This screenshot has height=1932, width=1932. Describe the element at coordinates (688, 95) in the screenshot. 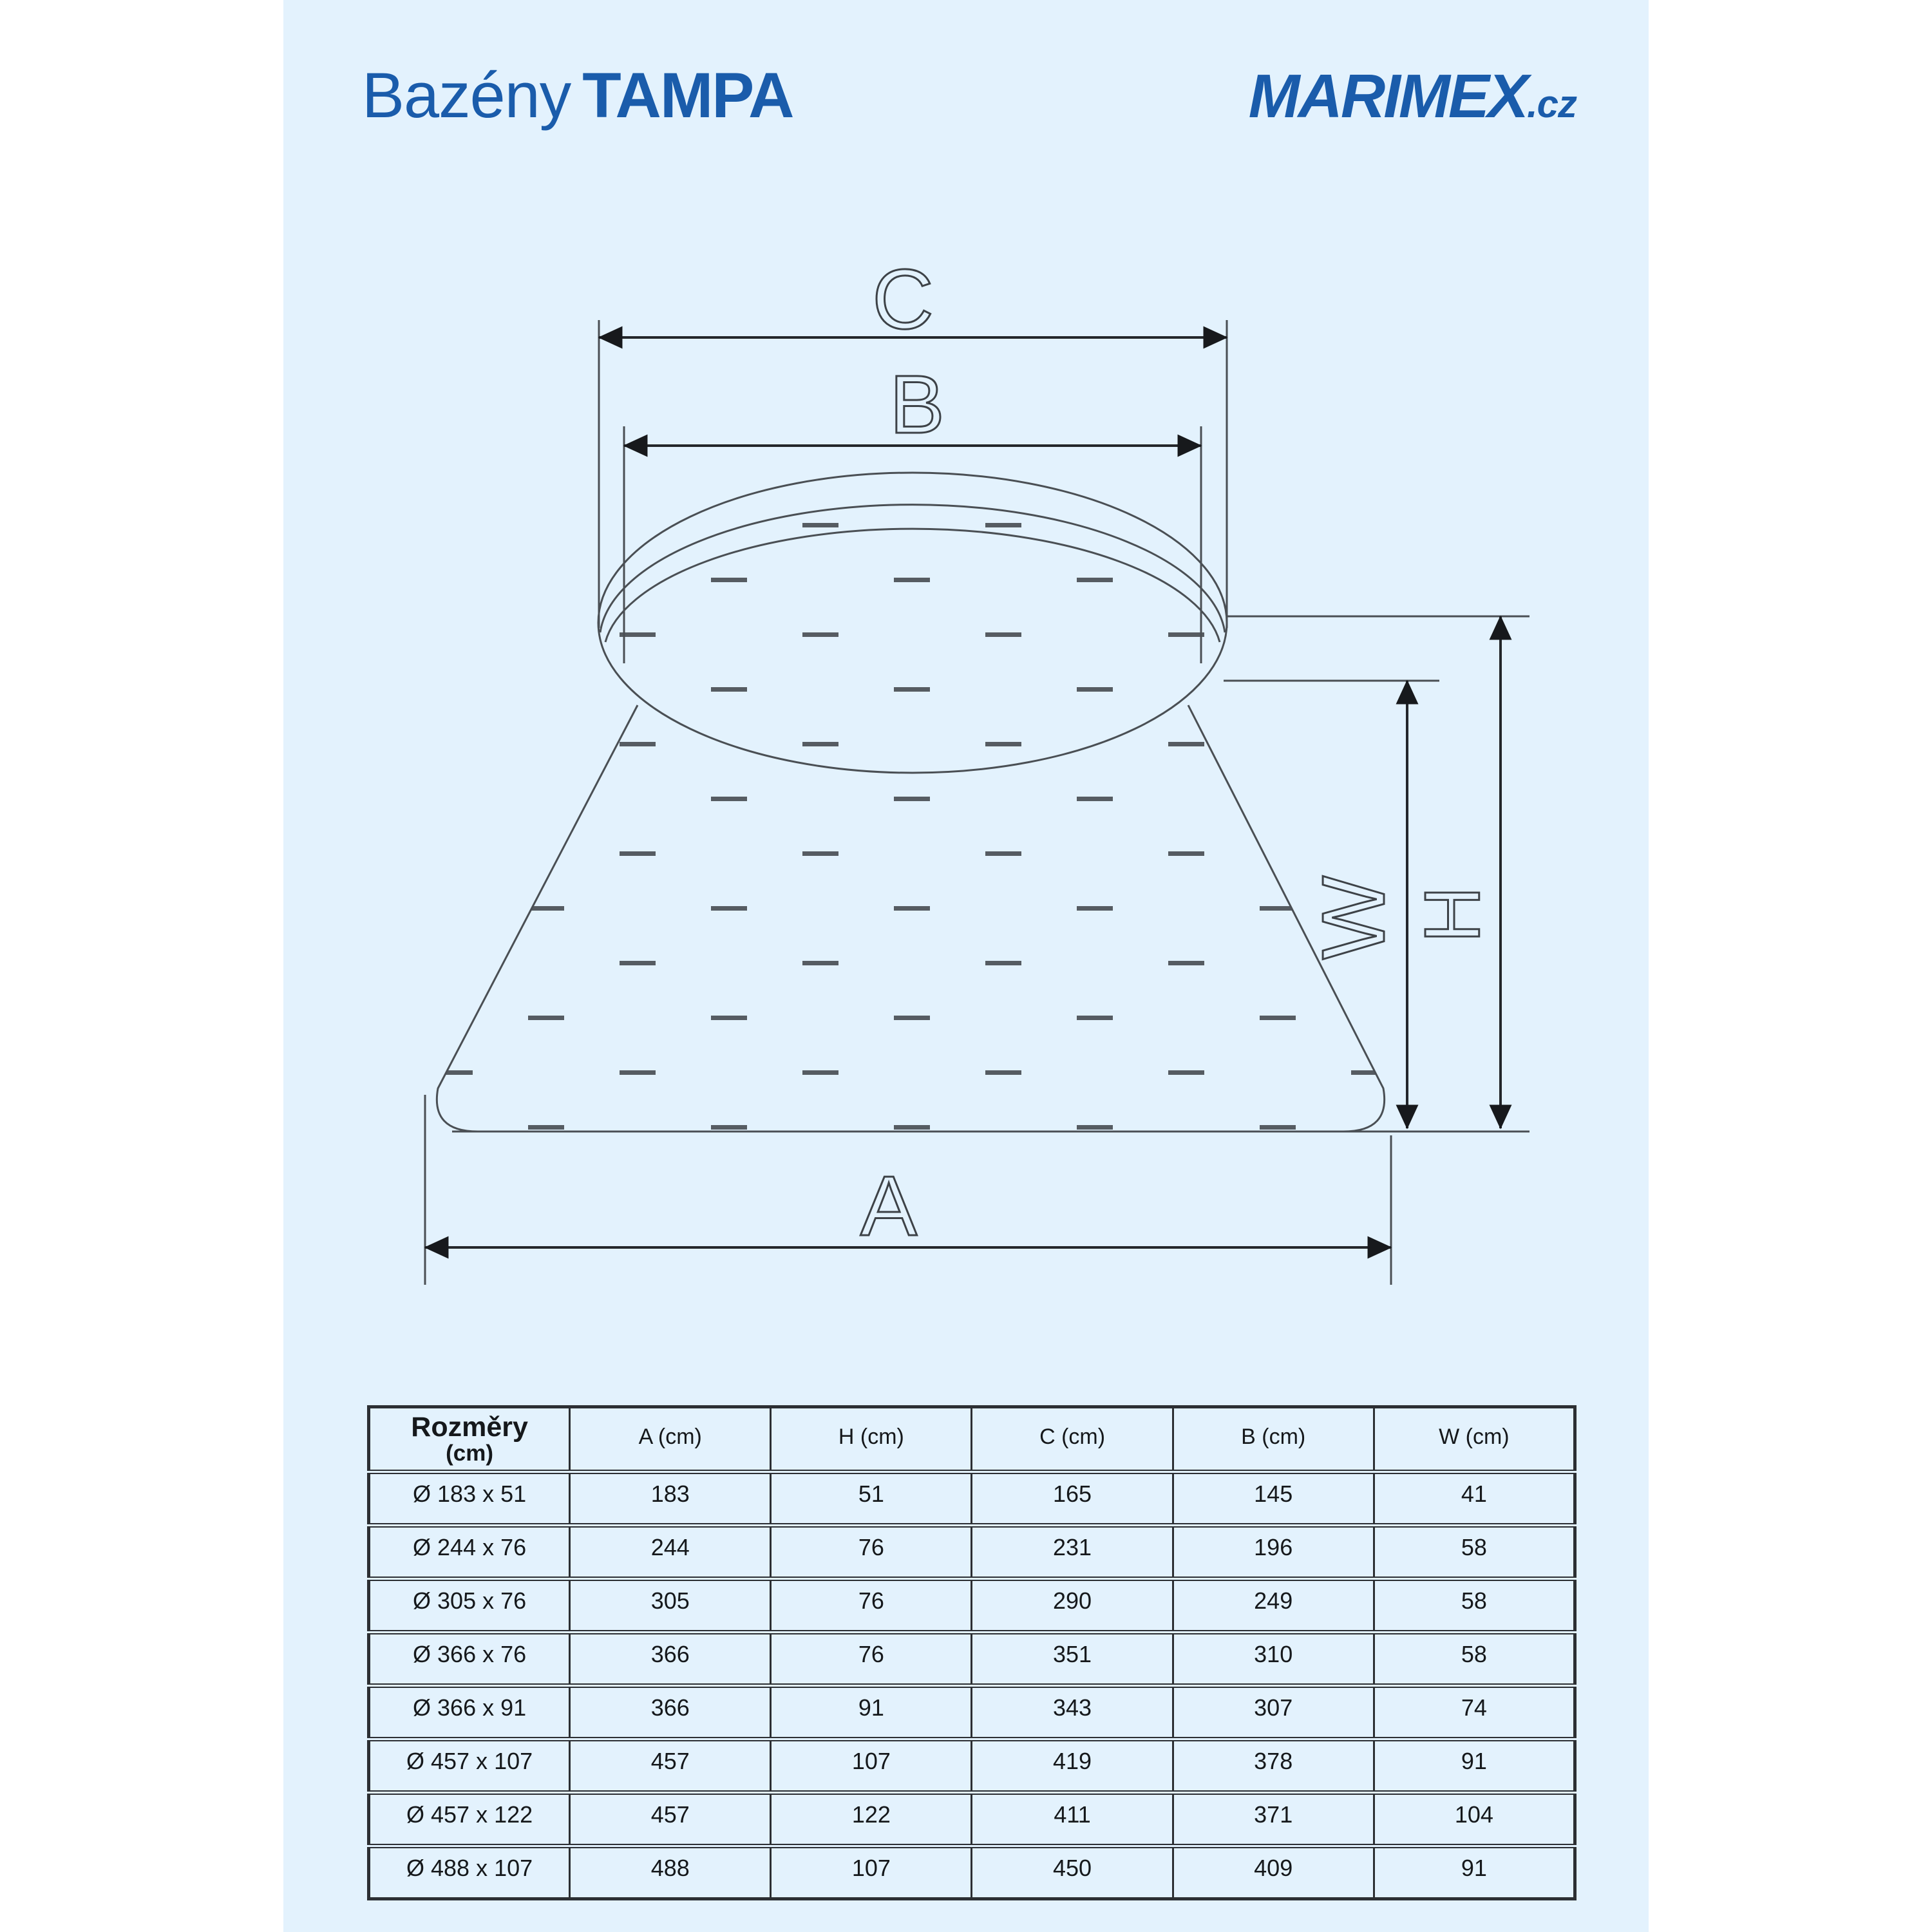

I see `brand-name: TAMPA` at that location.